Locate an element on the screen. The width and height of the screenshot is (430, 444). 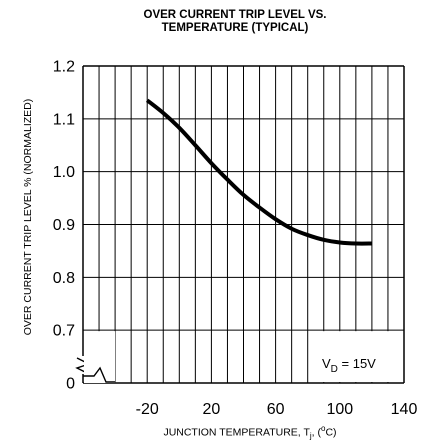
x-tick-label: 140 is located at coordinates (404, 409).